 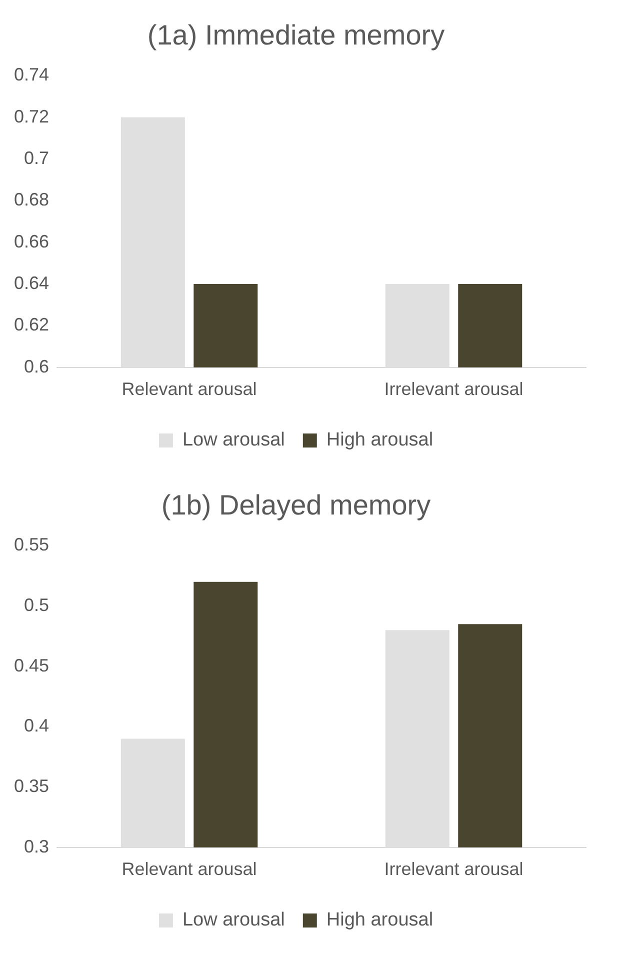 What do you see at coordinates (32, 786) in the screenshot?
I see `y-tick-label: 0.35` at bounding box center [32, 786].